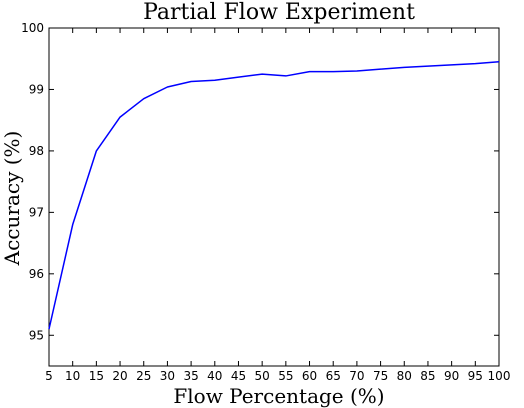  I want to click on x-tick-label: 95, so click(475, 376).